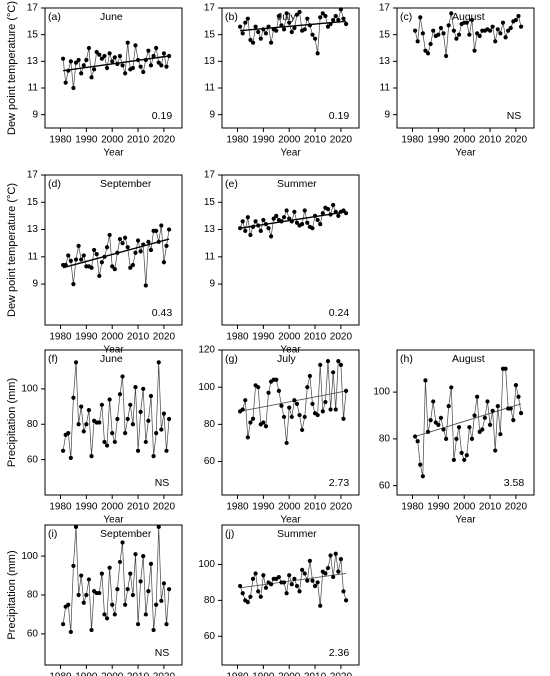  Describe the element at coordinates (52, 534) in the screenshot. I see `panel-label: (i)` at that location.